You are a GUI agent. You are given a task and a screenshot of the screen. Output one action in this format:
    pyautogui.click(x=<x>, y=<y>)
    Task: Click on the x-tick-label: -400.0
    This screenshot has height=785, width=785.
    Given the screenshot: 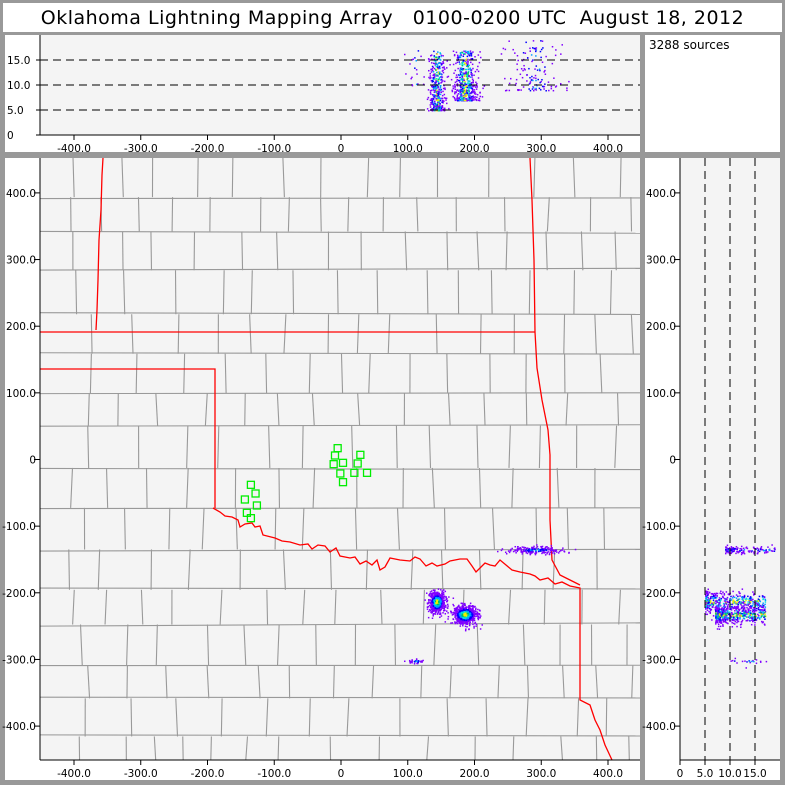 What is the action you would take?
    pyautogui.click(x=74, y=774)
    